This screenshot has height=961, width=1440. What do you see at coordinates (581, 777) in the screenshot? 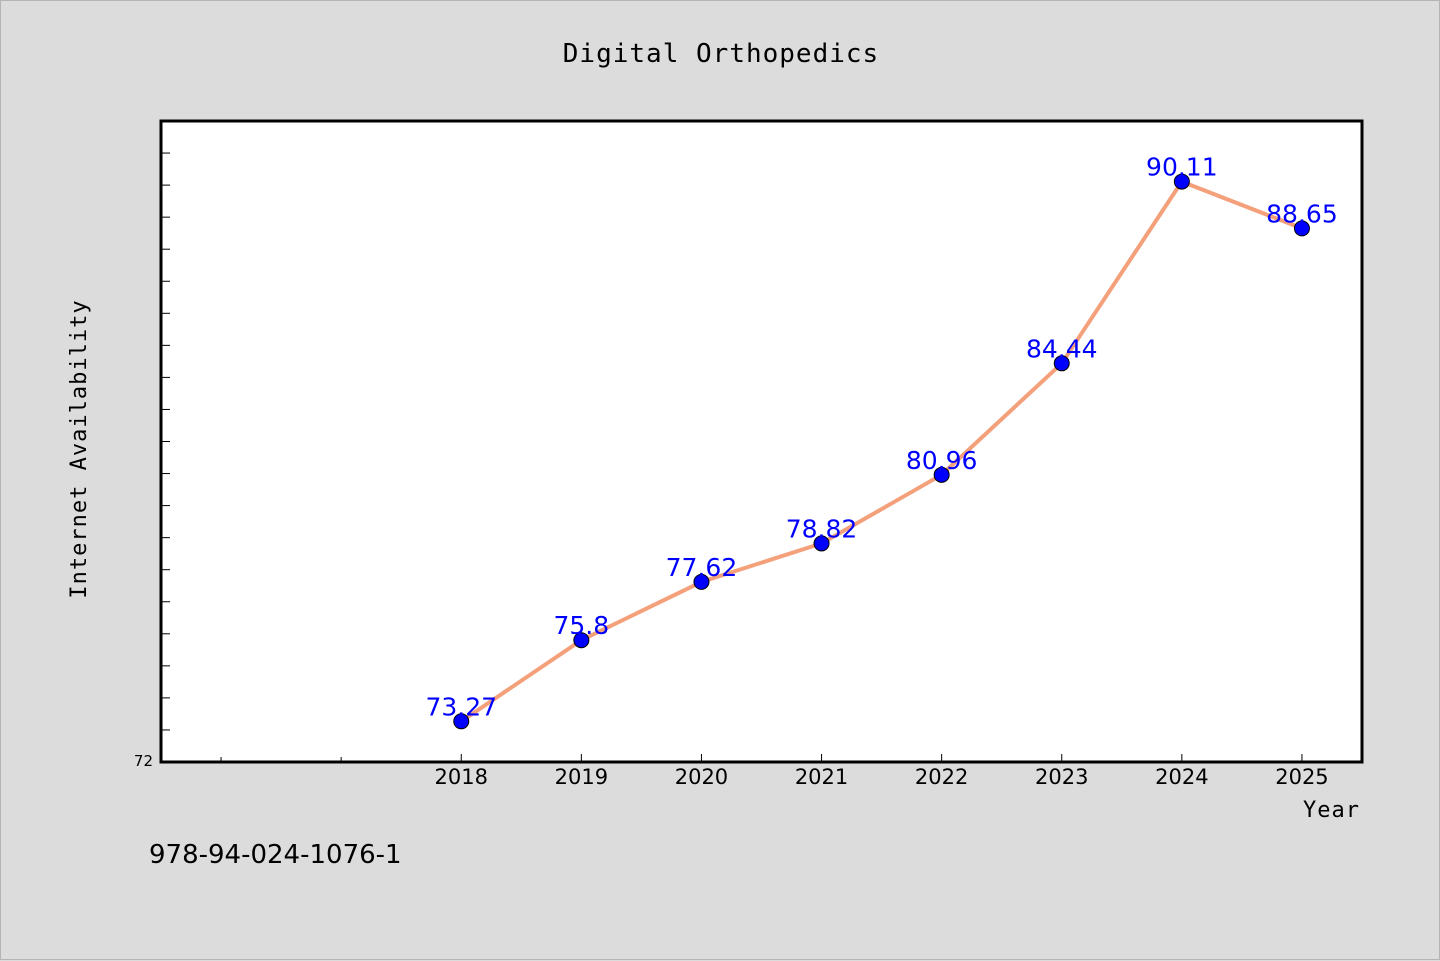
I see `x-tick-label-2019: 2019` at bounding box center [581, 777].